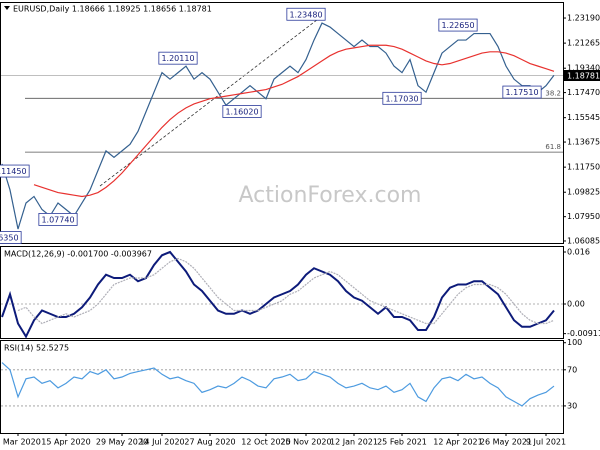 The height and width of the screenshot is (450, 600). What do you see at coordinates (583, 43) in the screenshot?
I see `y-tick-label: 1.21265` at bounding box center [583, 43].